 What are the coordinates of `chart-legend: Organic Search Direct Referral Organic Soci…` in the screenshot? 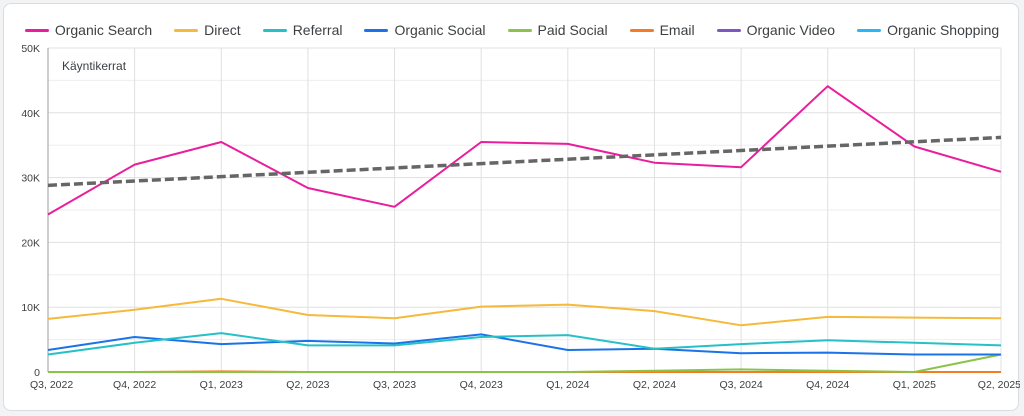 It's located at (512, 30).